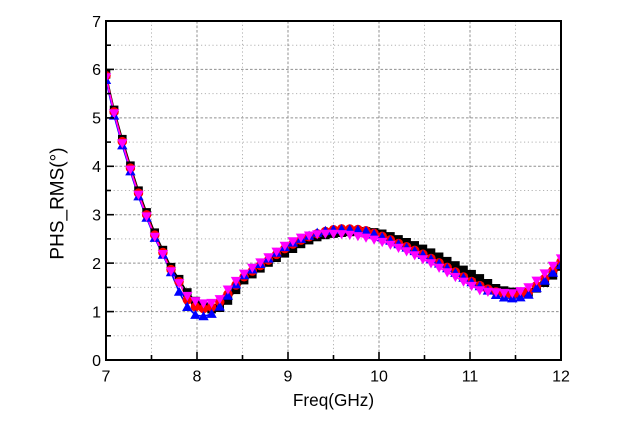 Image resolution: width=624 pixels, height=430 pixels. Describe the element at coordinates (379, 377) in the screenshot. I see `svg-text: 10` at that location.